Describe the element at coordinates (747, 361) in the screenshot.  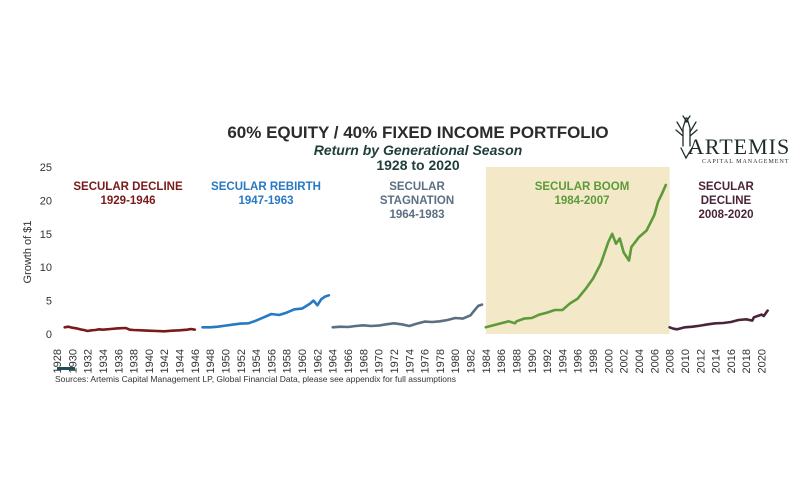
I see `x-tick-label: 2018` at that location.